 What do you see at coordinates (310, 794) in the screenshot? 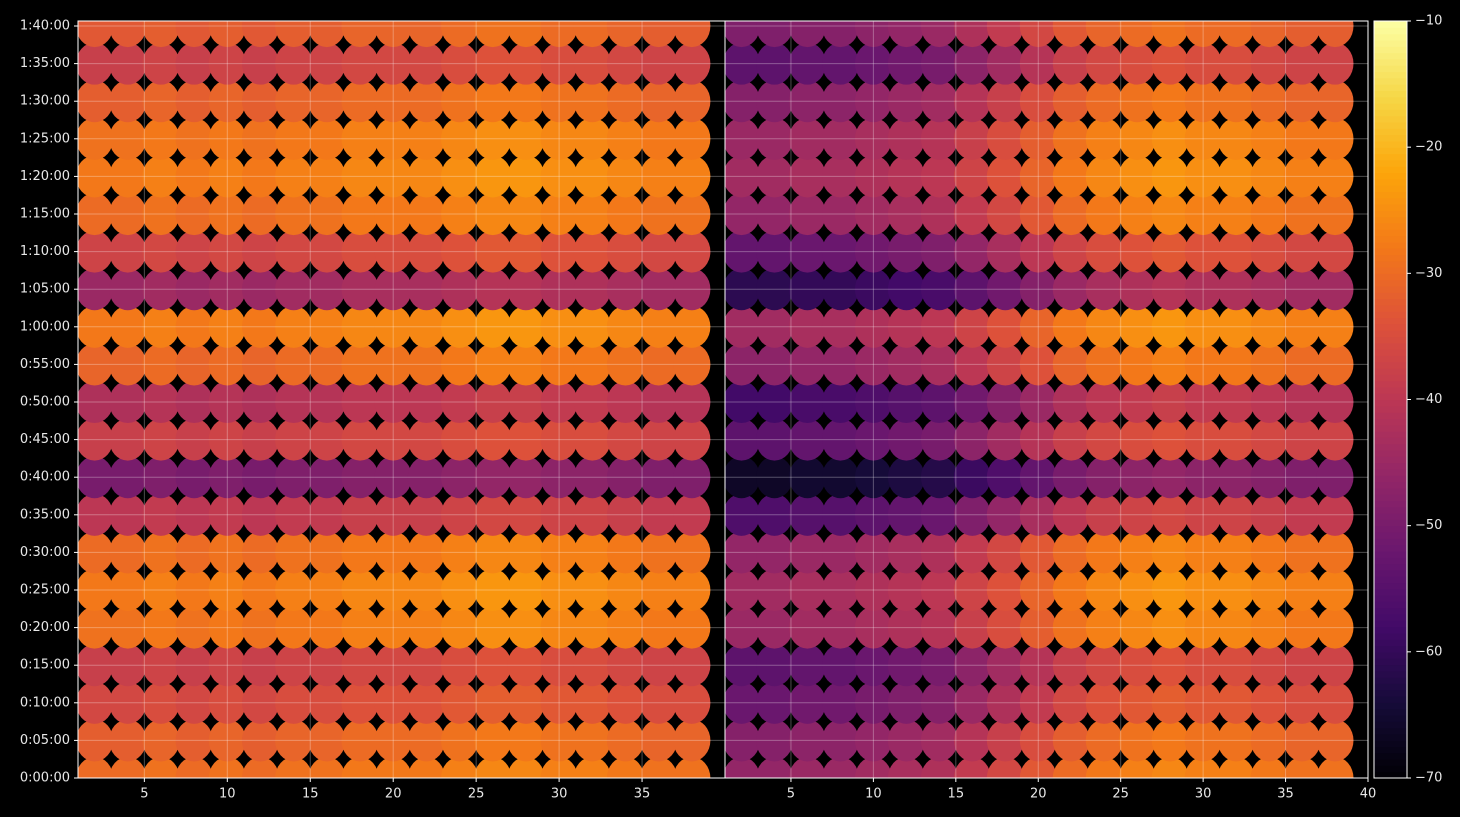
I see `x-tick-label: 15` at bounding box center [310, 794].